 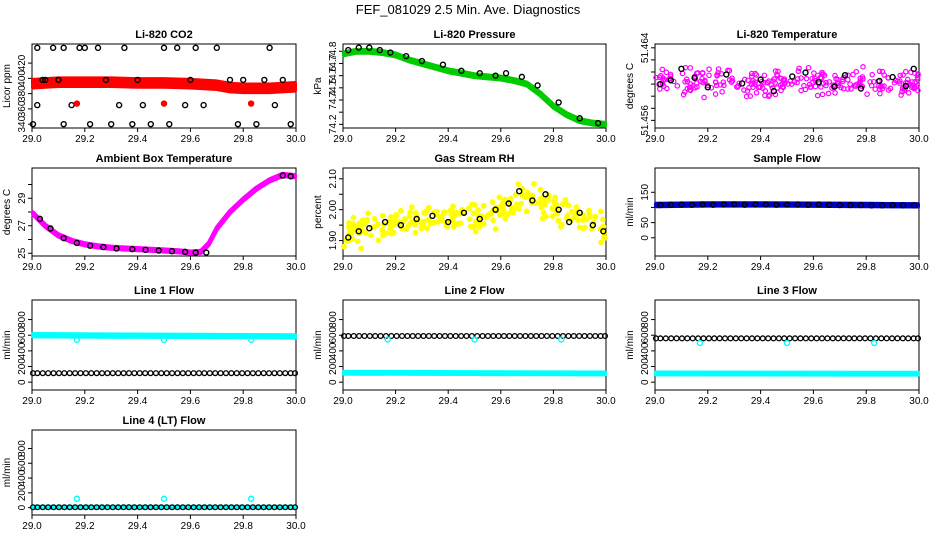 What do you see at coordinates (22, 507) in the screenshot?
I see `y-tick-label: 0` at bounding box center [22, 507].